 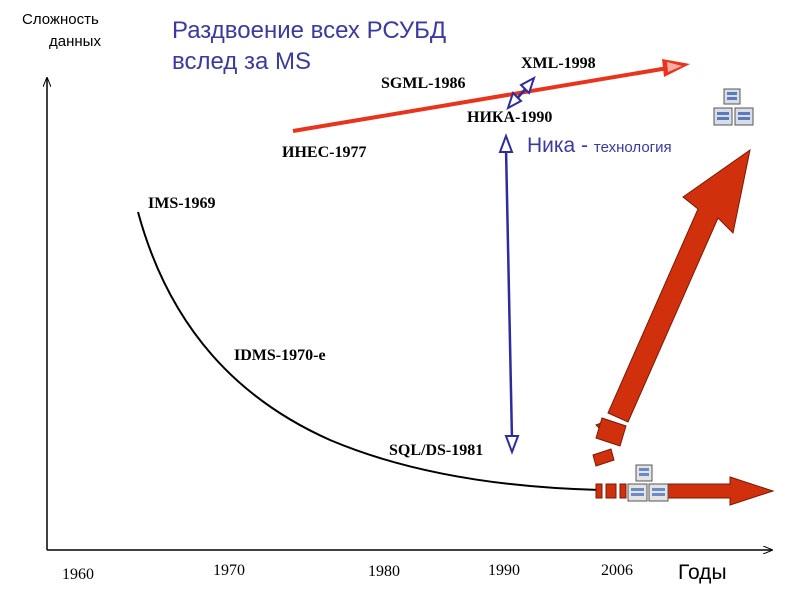 What do you see at coordinates (560, 145) in the screenshot?
I see `nika-technology-main: Ника -` at bounding box center [560, 145].